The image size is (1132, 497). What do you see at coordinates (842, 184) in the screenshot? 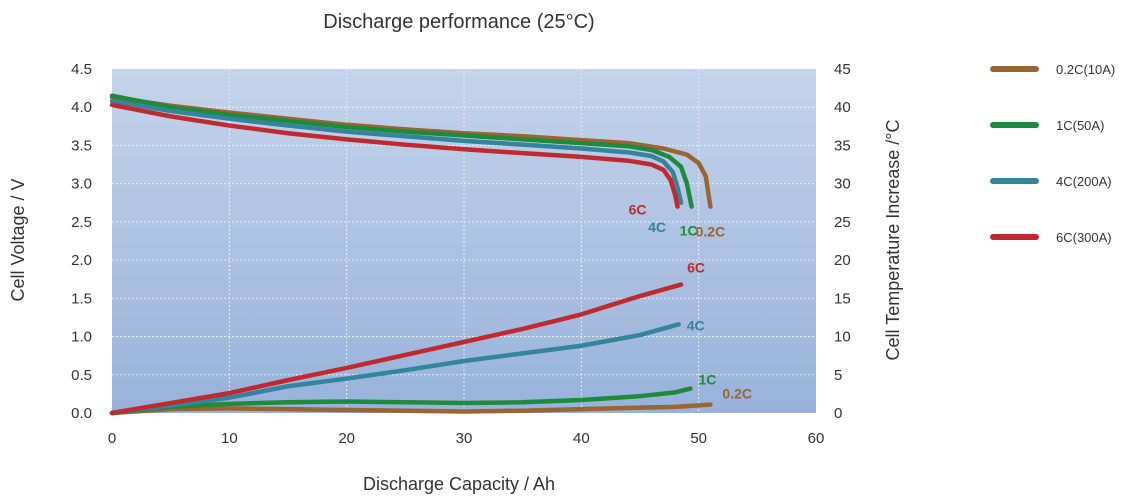
I see `right-tick-label: 30` at bounding box center [842, 184].